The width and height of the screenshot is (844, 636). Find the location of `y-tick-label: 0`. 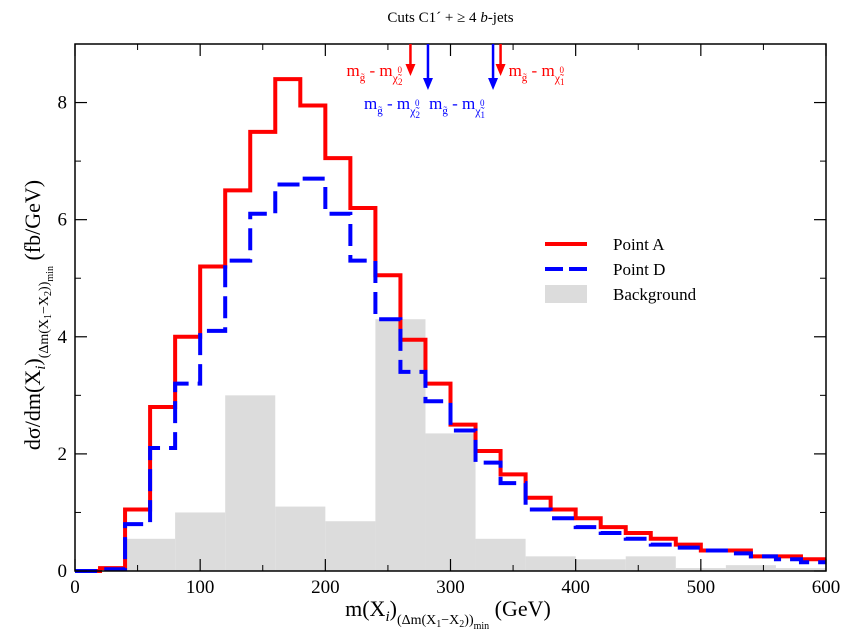

y-tick-label: 0 is located at coordinates (63, 571).